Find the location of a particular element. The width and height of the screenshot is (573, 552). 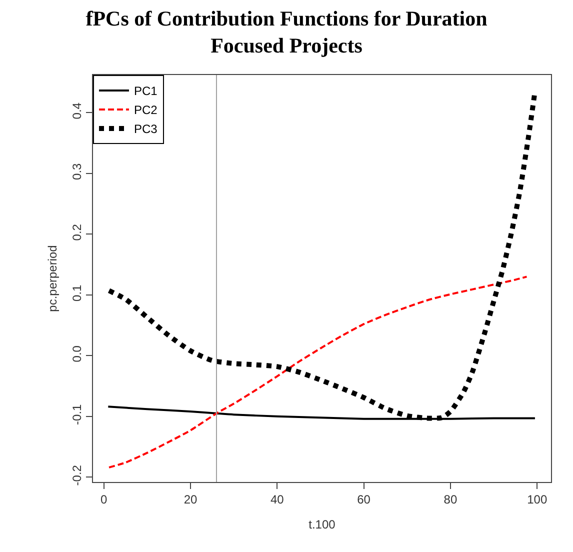

x-tick-label: 100 is located at coordinates (537, 499).